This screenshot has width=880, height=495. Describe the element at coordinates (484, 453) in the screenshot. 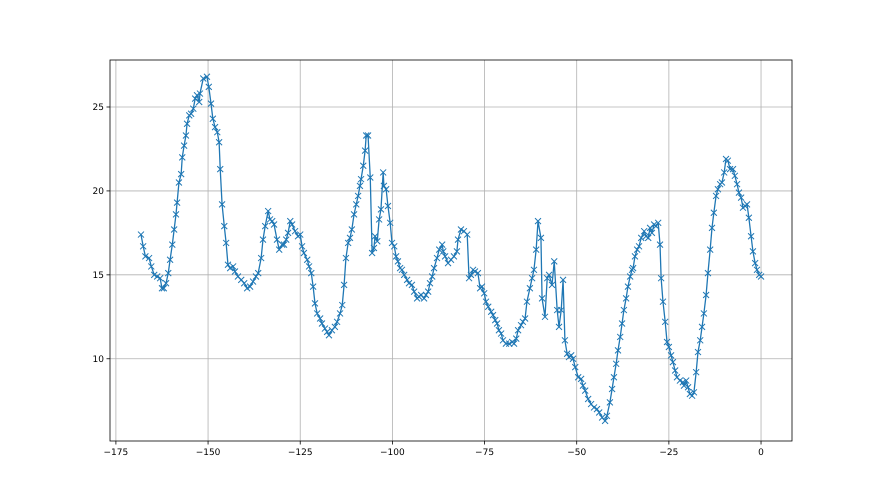

I see `x-tick-label: −75` at that location.